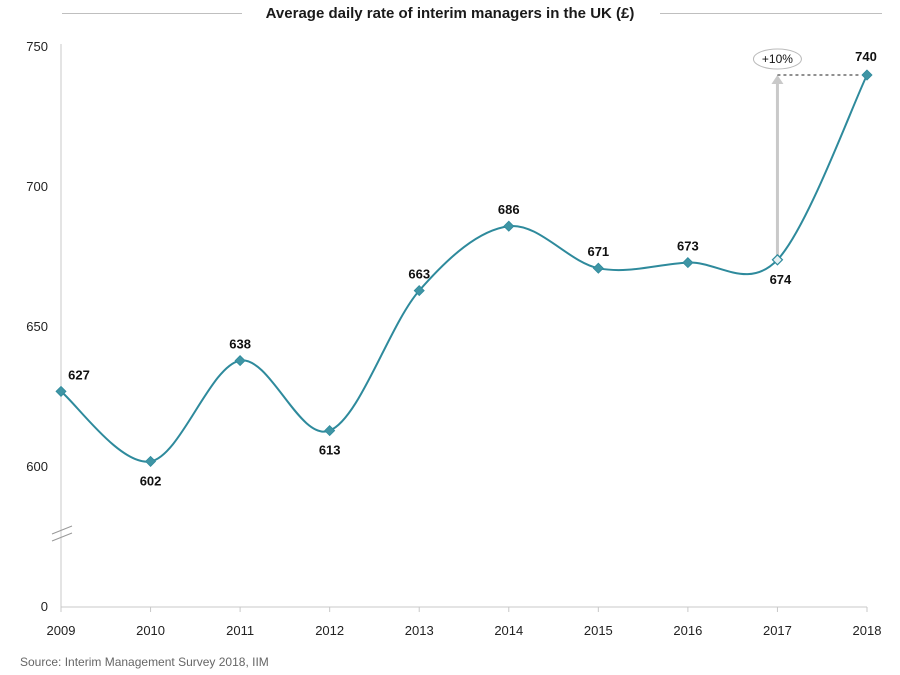 The height and width of the screenshot is (675, 900). What do you see at coordinates (151, 480) in the screenshot?
I see `data-label: 602` at bounding box center [151, 480].